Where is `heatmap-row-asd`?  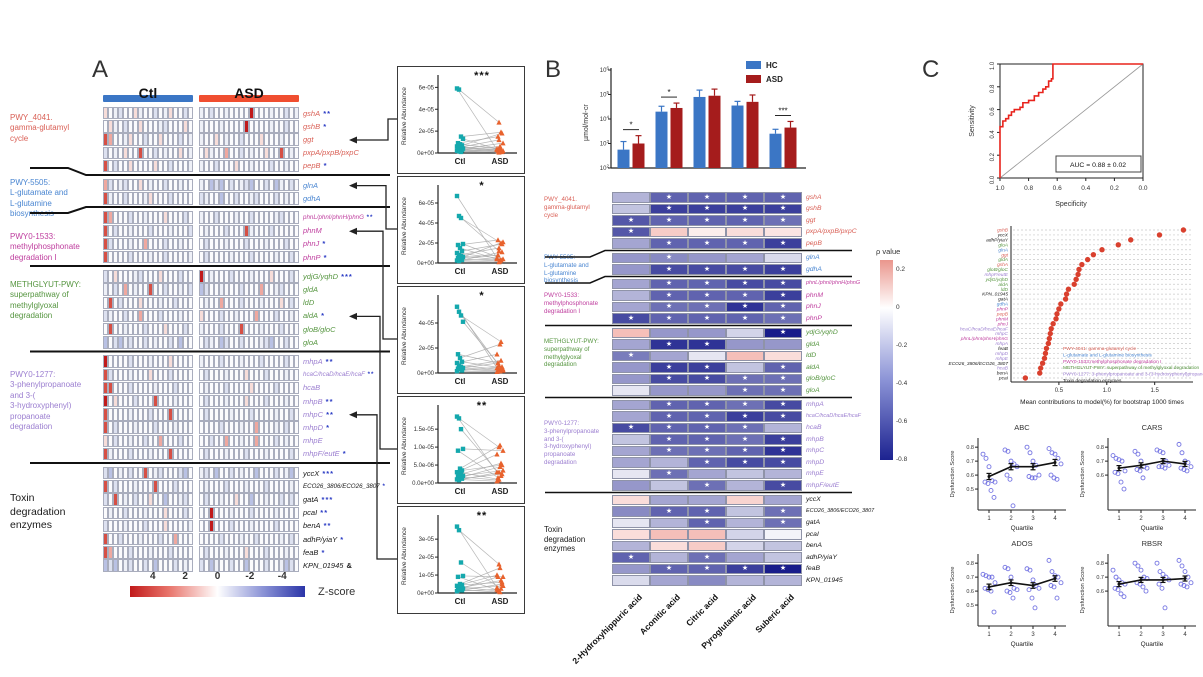
heatmap-row-asd is located at coordinates (249, 440).